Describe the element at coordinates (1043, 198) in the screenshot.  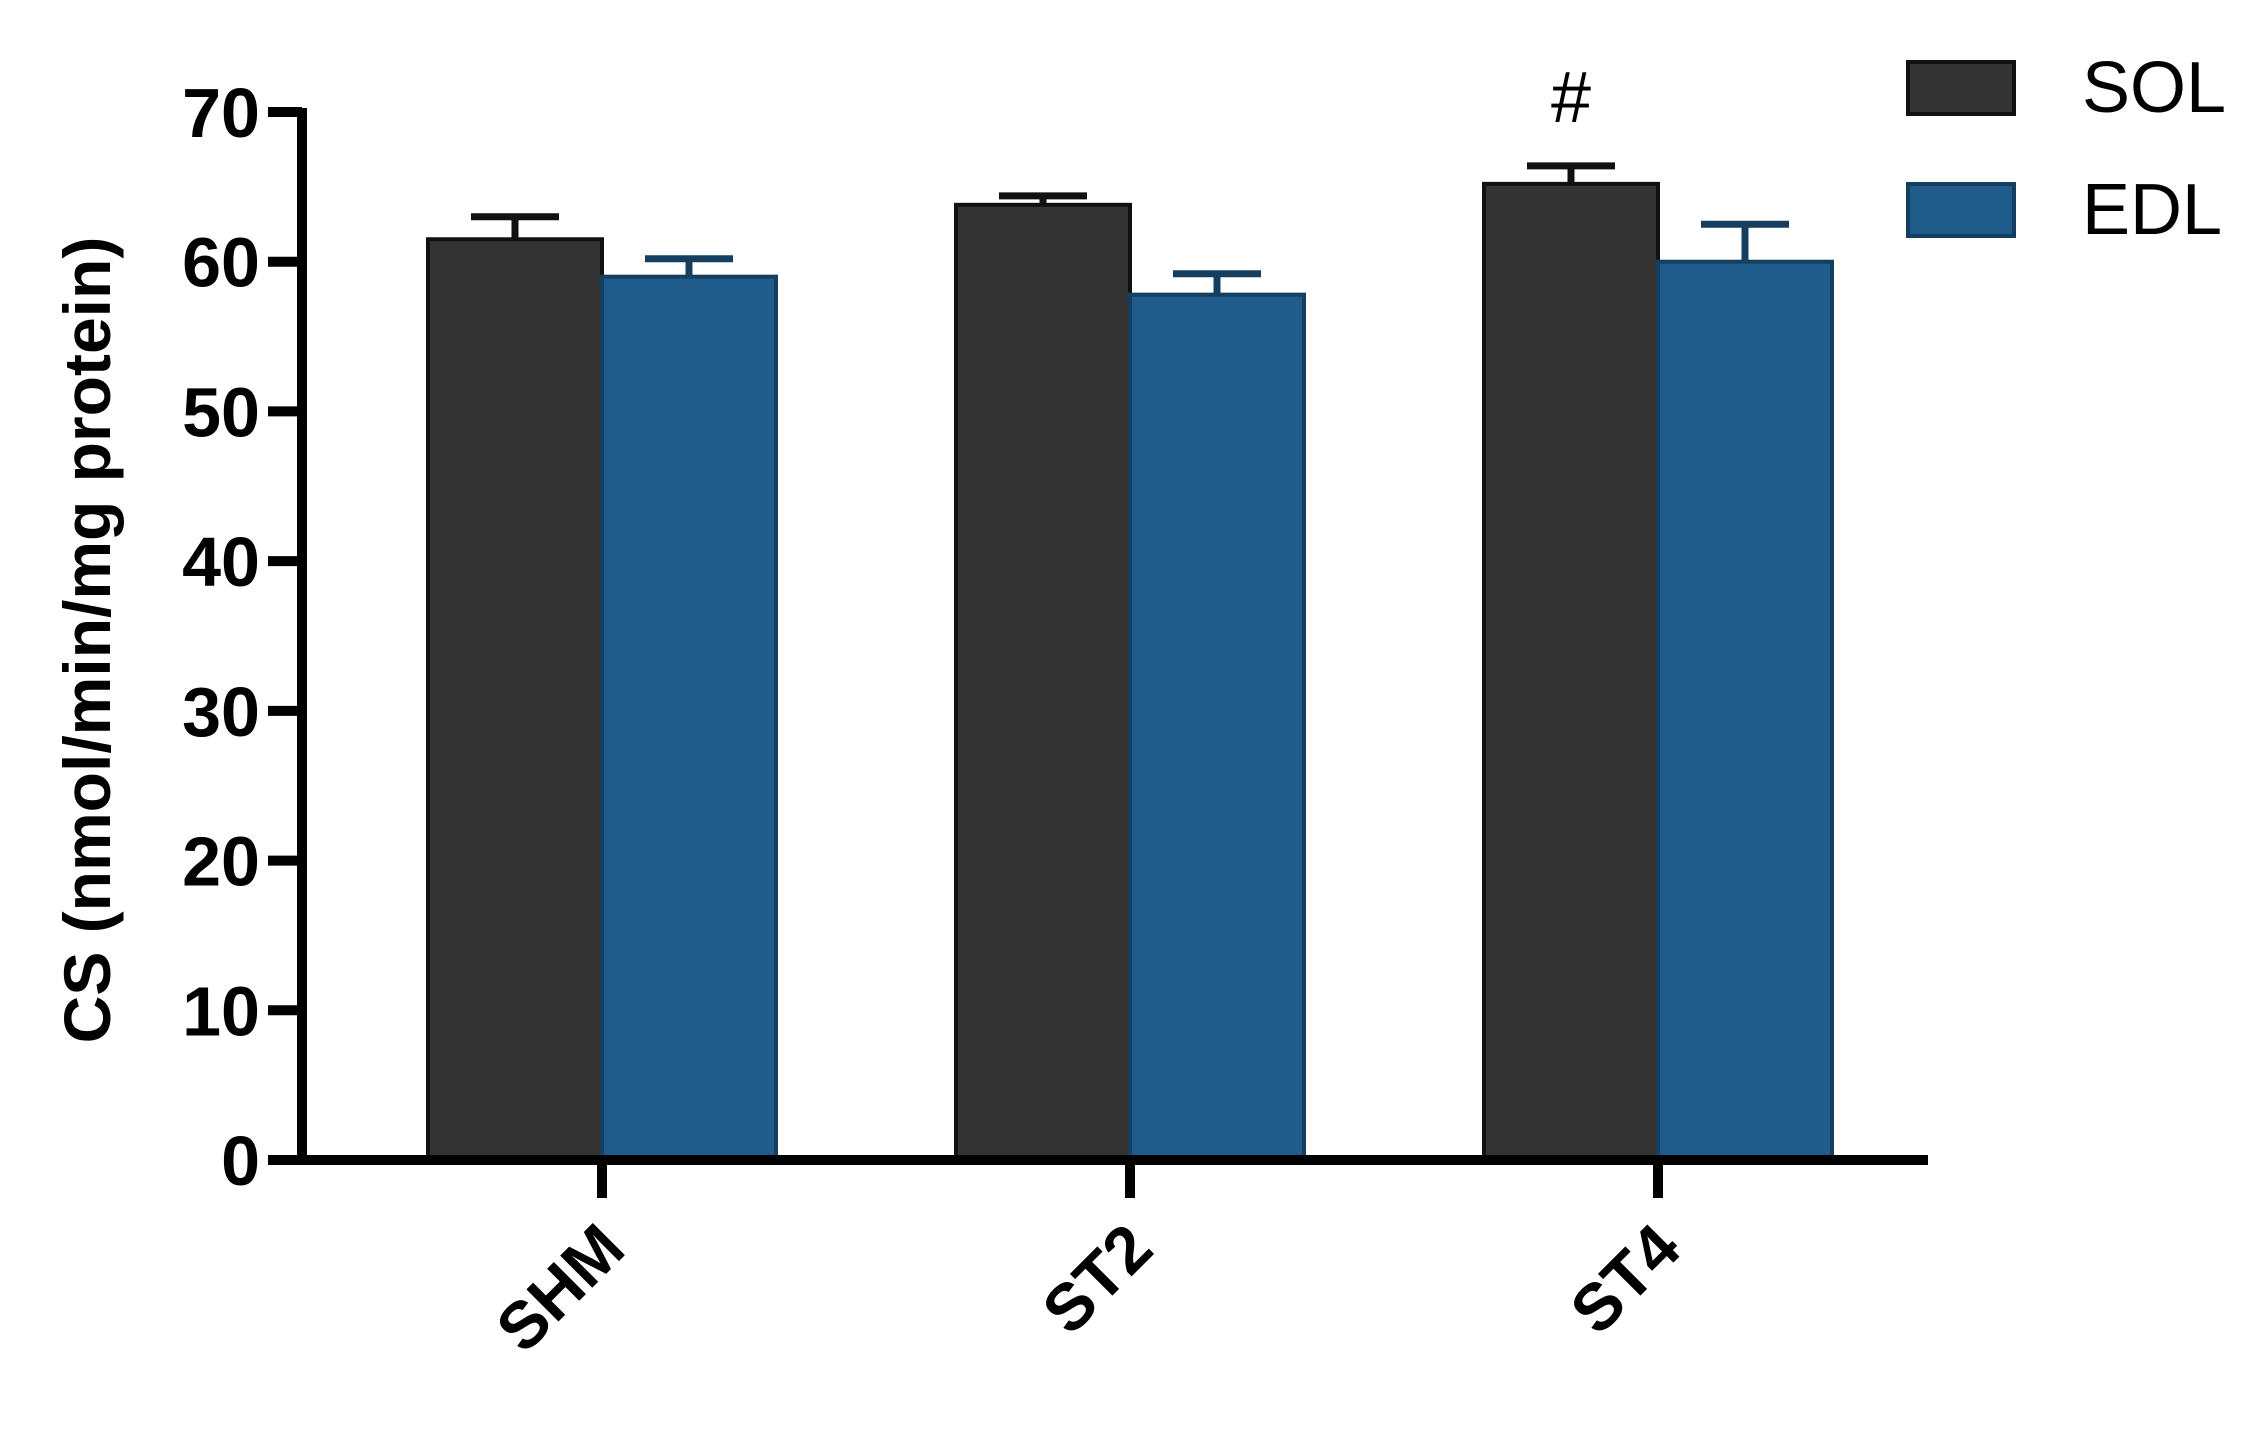
I see `error-bar-sol-st2` at that location.